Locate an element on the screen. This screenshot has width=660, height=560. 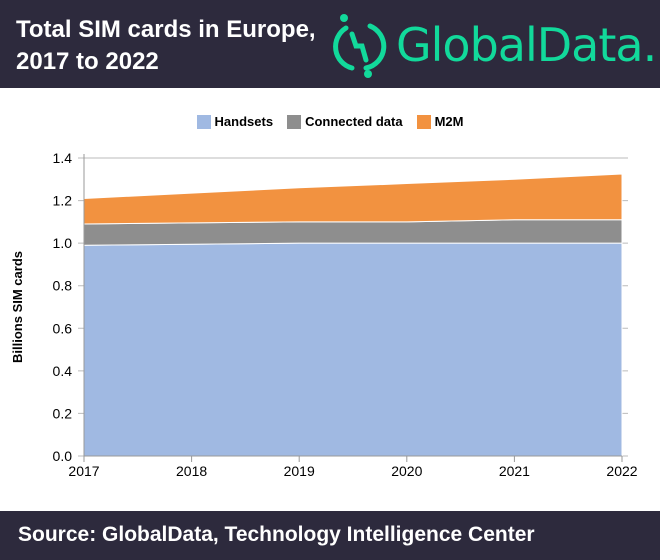
globaldata-logo: GlobalData. is located at coordinates (493, 45).